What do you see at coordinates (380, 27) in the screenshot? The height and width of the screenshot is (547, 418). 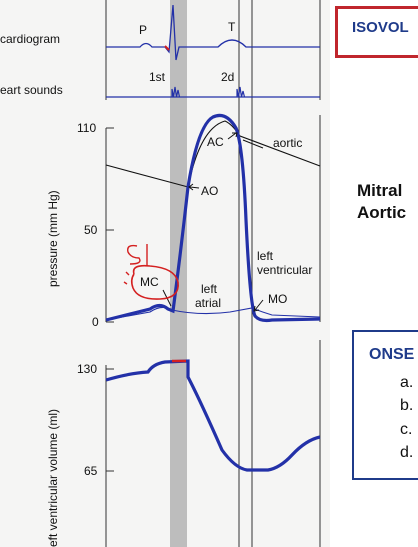 I see `slide-title-text: ISOVOL` at bounding box center [380, 27].